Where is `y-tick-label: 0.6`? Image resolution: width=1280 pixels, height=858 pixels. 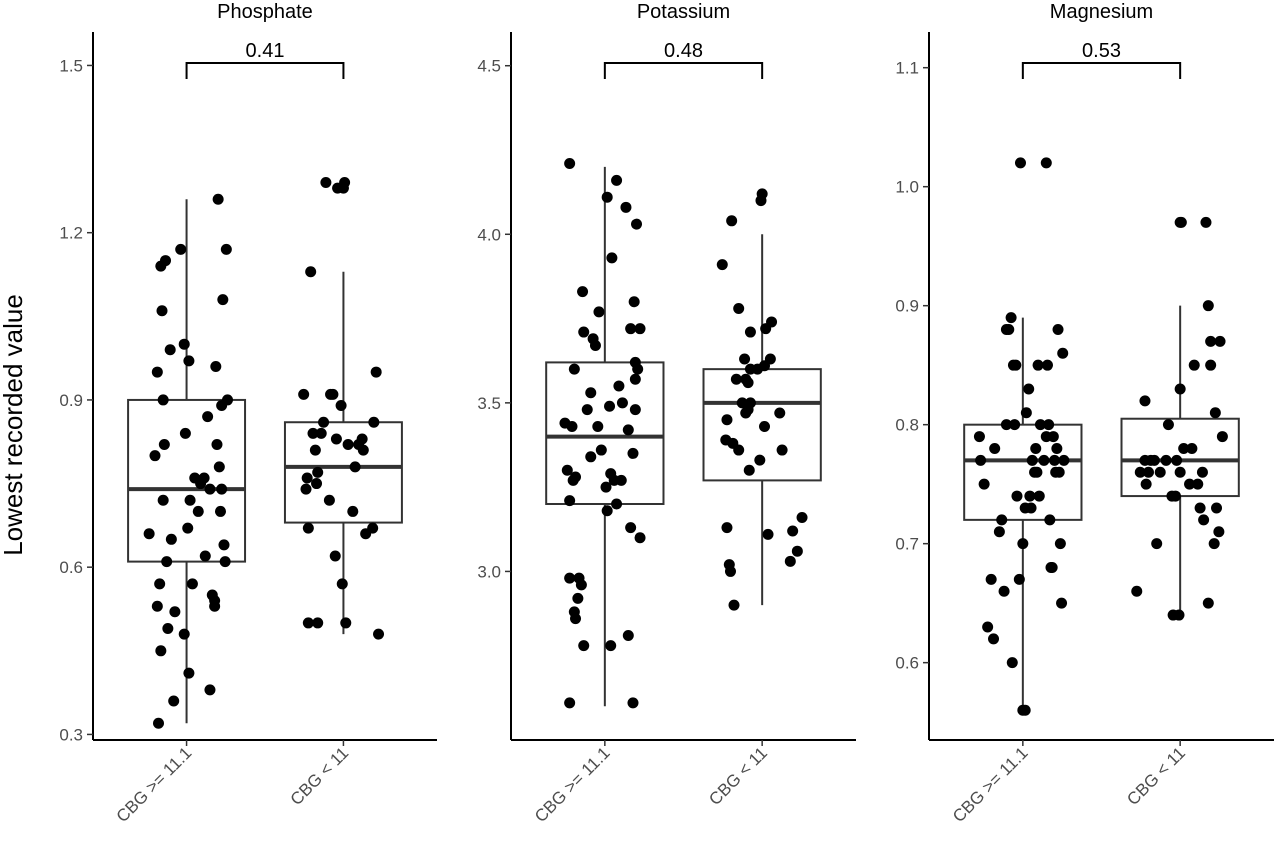
y-tick-label: 0.6 is located at coordinates (71, 567).